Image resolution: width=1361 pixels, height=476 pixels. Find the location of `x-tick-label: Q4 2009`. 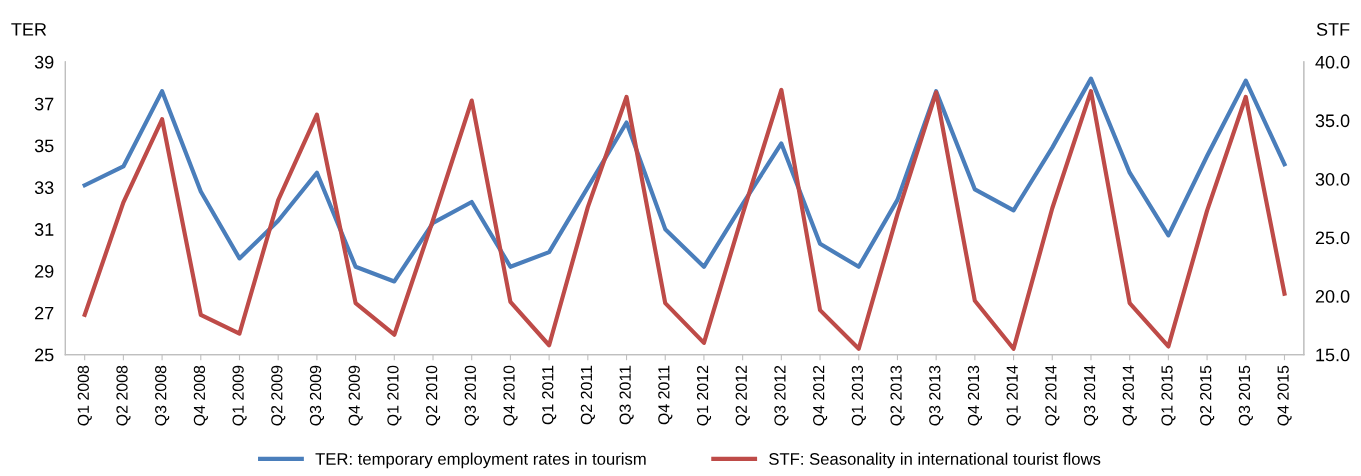

x-tick-label: Q4 2009 is located at coordinates (355, 395).